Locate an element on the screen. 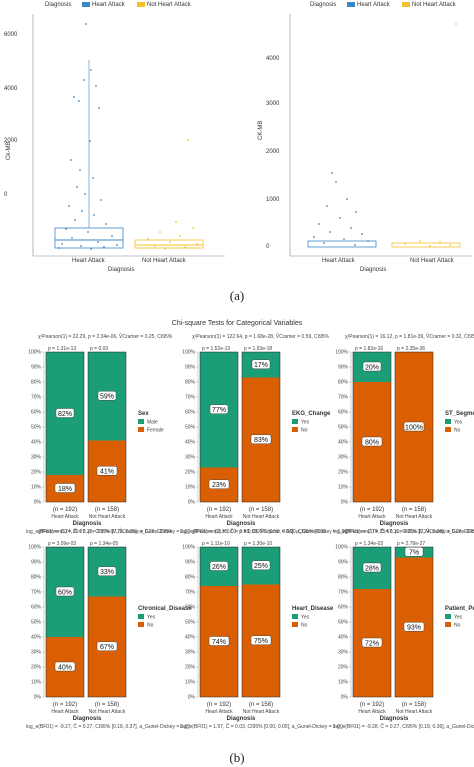 The image size is (474, 767). legend-title: Diagnosis is located at coordinates (58, 5).